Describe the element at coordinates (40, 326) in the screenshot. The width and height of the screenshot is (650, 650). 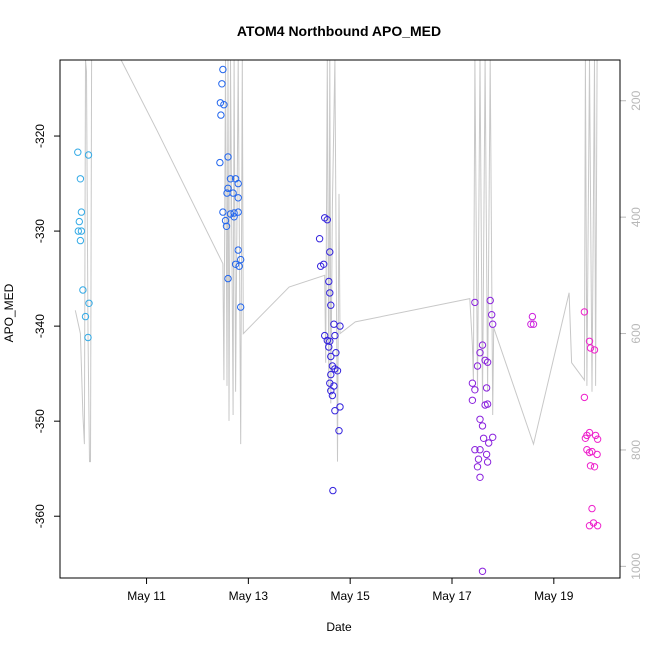
I see `y-tick-label: -340` at that location.